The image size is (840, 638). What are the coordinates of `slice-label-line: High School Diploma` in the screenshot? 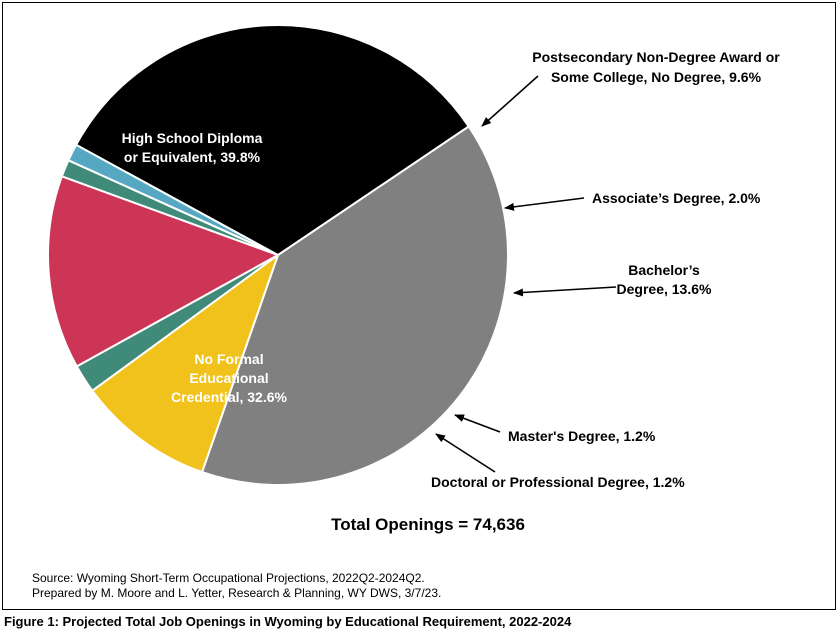 It's located at (192, 138).